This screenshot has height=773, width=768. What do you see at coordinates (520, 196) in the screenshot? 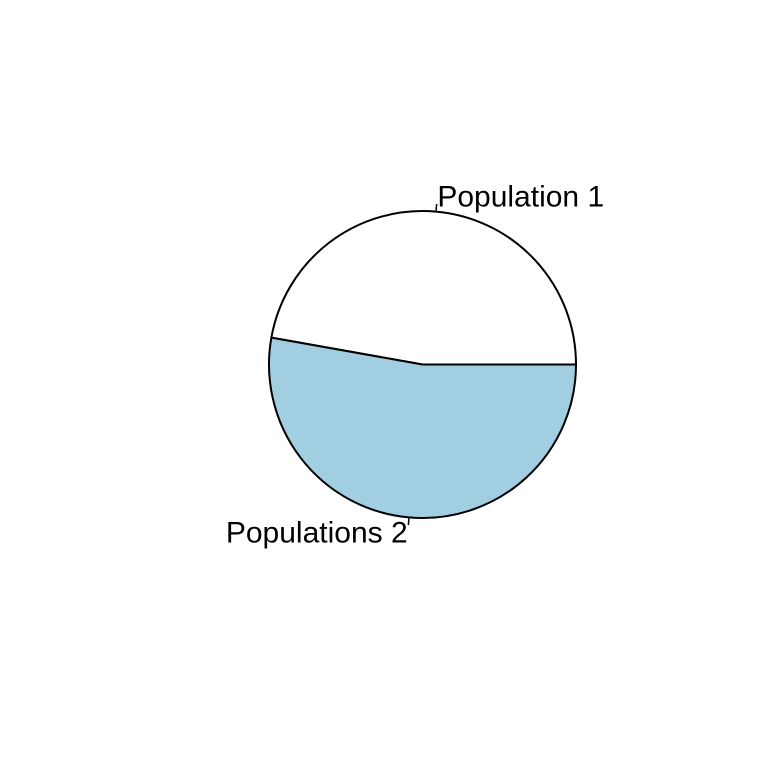
I see `pie-label-1: Population 1` at bounding box center [520, 196].